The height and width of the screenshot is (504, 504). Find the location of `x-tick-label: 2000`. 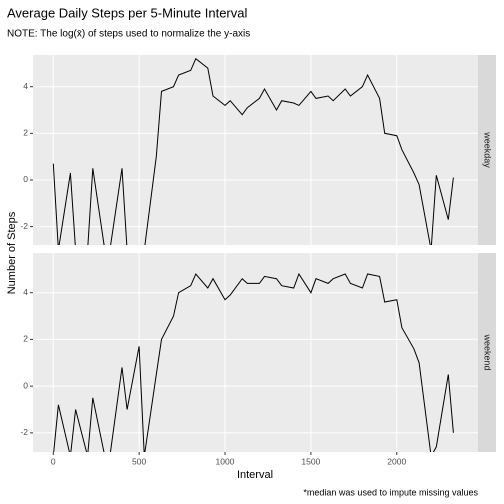

x-tick-label: 2000 is located at coordinates (396, 461).